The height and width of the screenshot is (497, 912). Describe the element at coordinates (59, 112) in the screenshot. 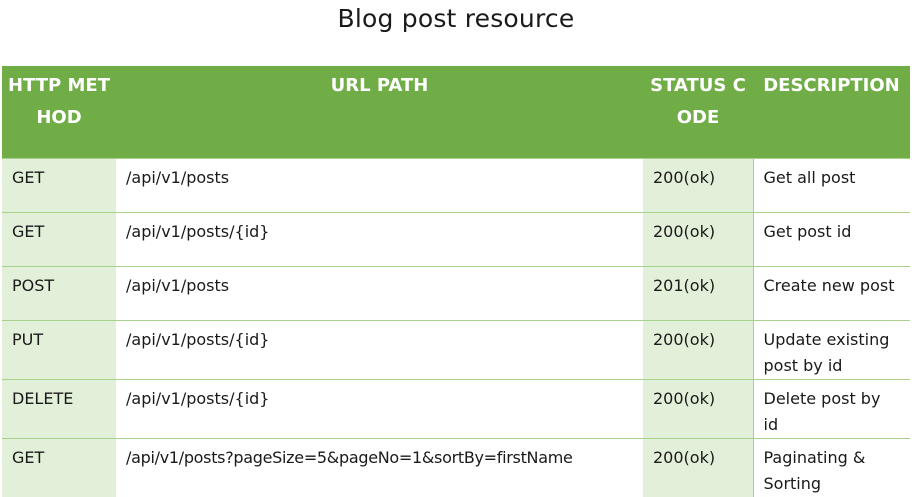

I see `header-http-method: HTTP METHOD` at that location.